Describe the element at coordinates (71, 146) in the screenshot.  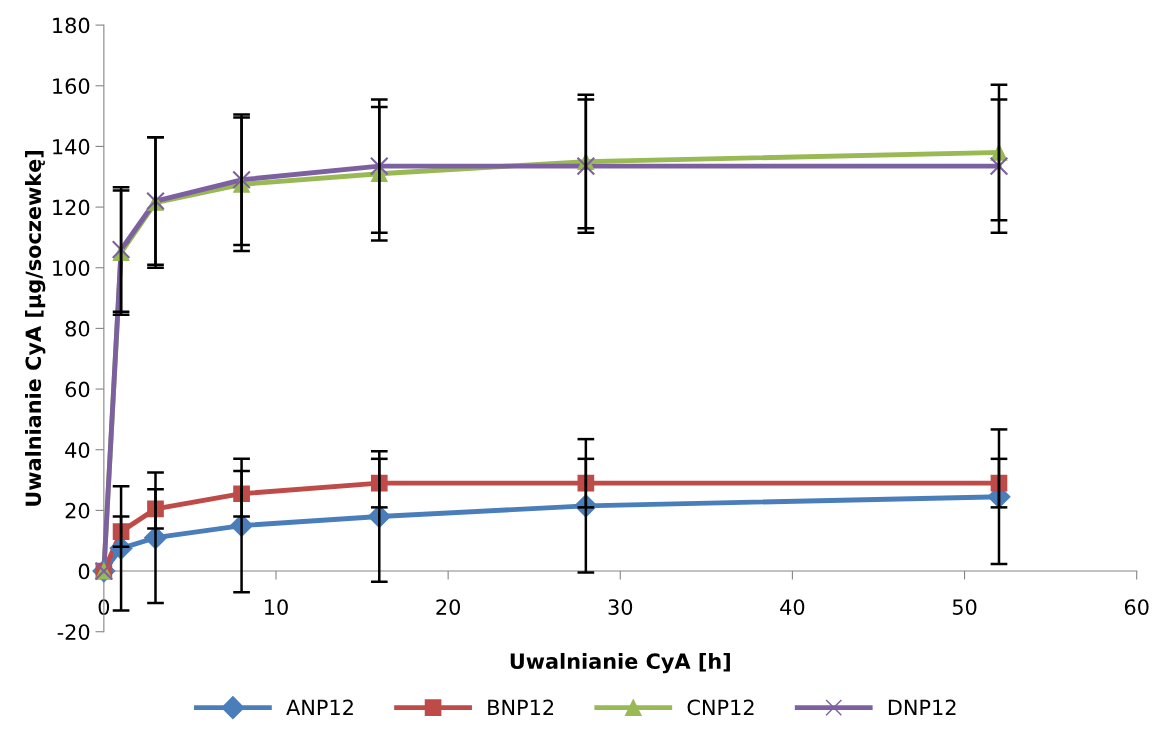
I see `y-tick-label: 140` at that location.